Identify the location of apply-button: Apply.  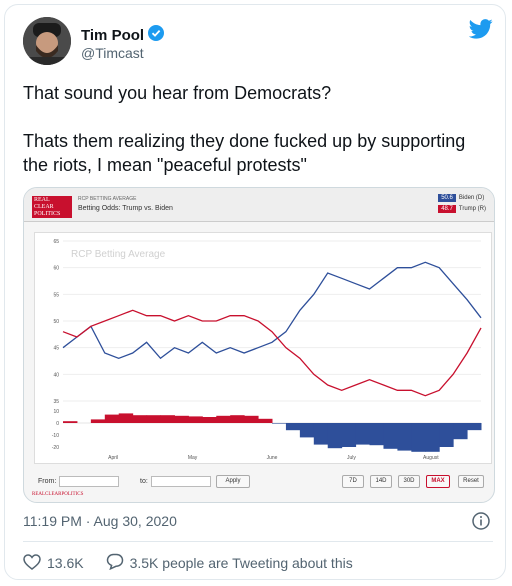
(233, 481).